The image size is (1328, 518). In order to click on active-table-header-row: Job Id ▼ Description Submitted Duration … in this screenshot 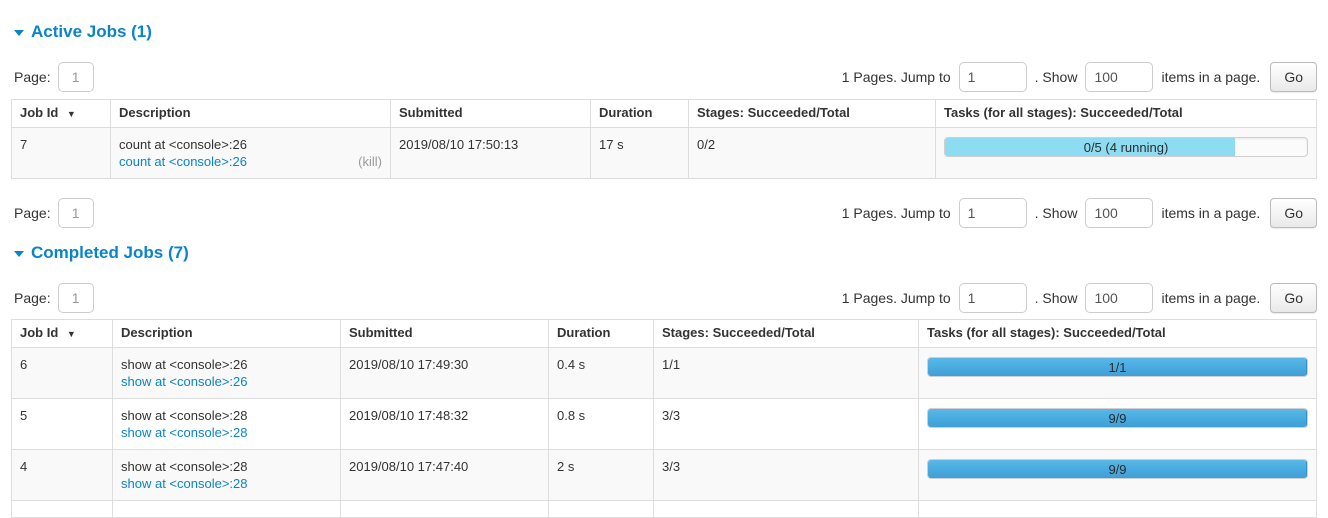, I will do `click(664, 113)`.